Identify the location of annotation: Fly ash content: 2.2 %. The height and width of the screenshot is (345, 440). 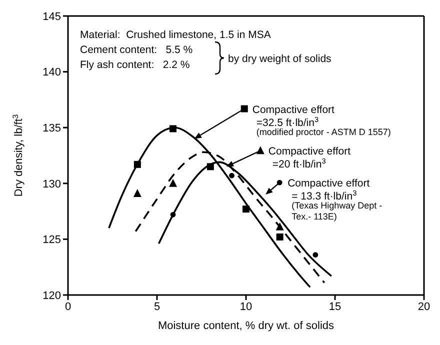
(135, 65).